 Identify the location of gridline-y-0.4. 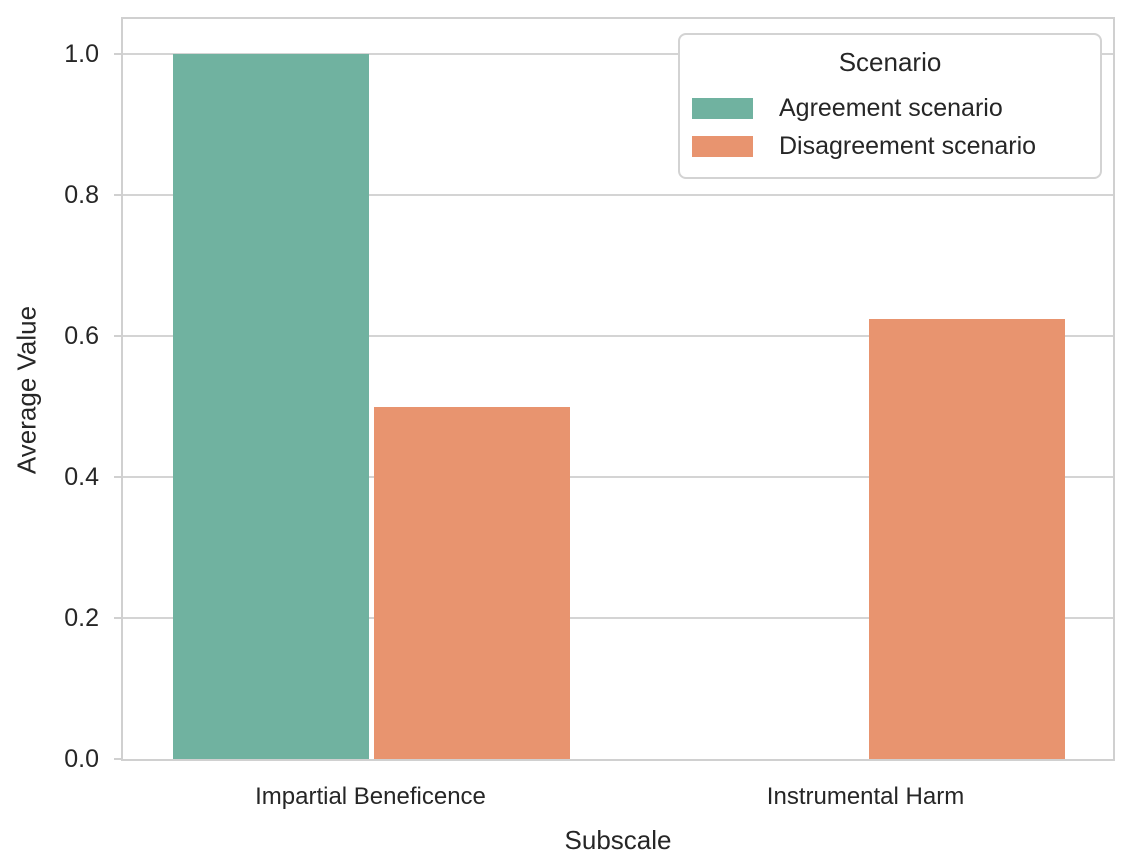
(618, 477).